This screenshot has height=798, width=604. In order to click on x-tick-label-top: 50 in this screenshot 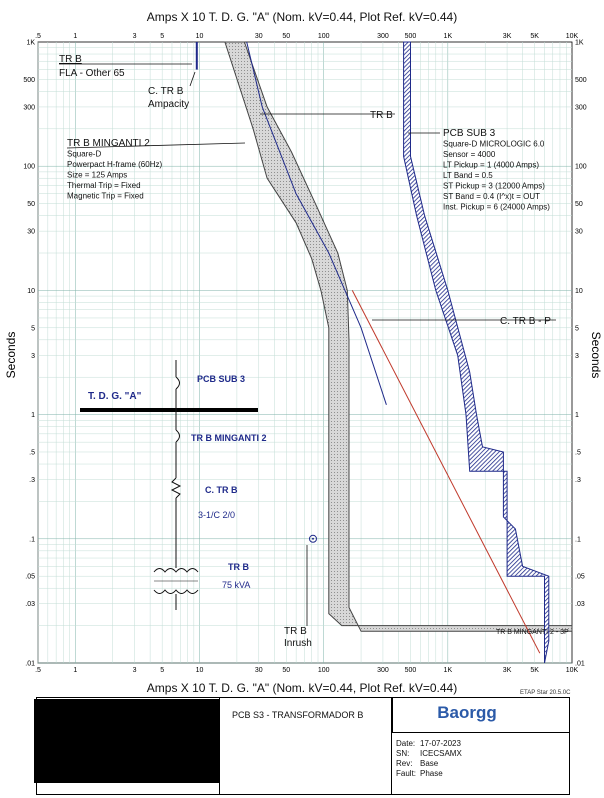, I will do `click(286, 36)`.